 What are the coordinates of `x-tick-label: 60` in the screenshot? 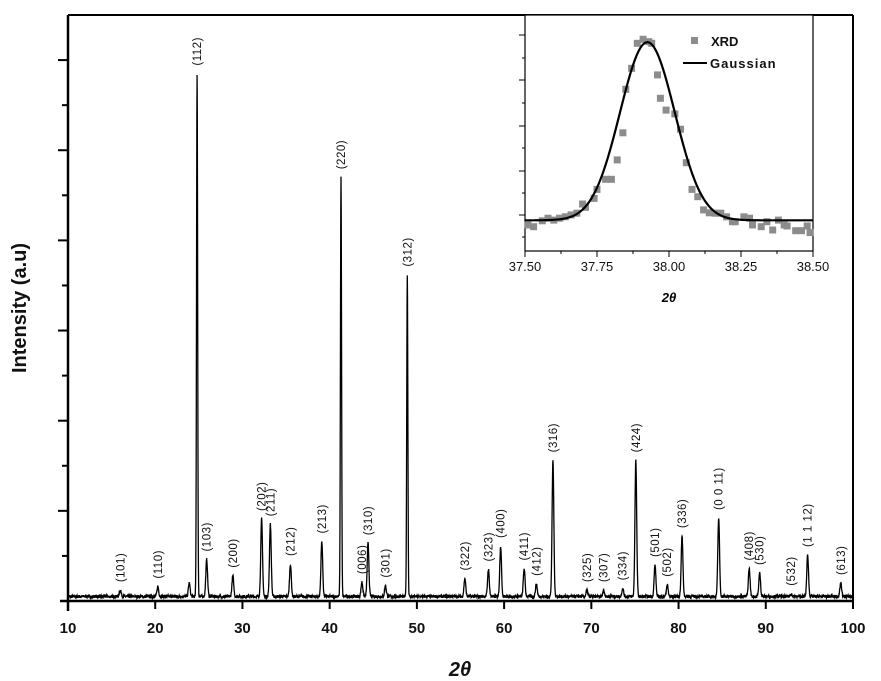 It's located at (504, 628).